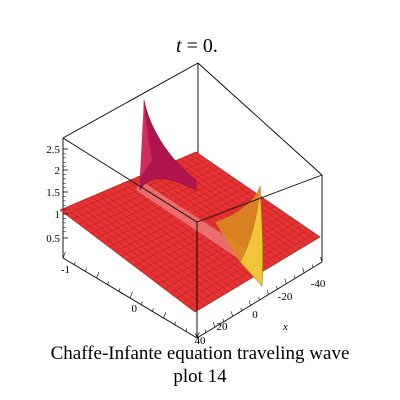  What do you see at coordinates (146, 139) in the screenshot?
I see `surface-peak-left-face` at bounding box center [146, 139].